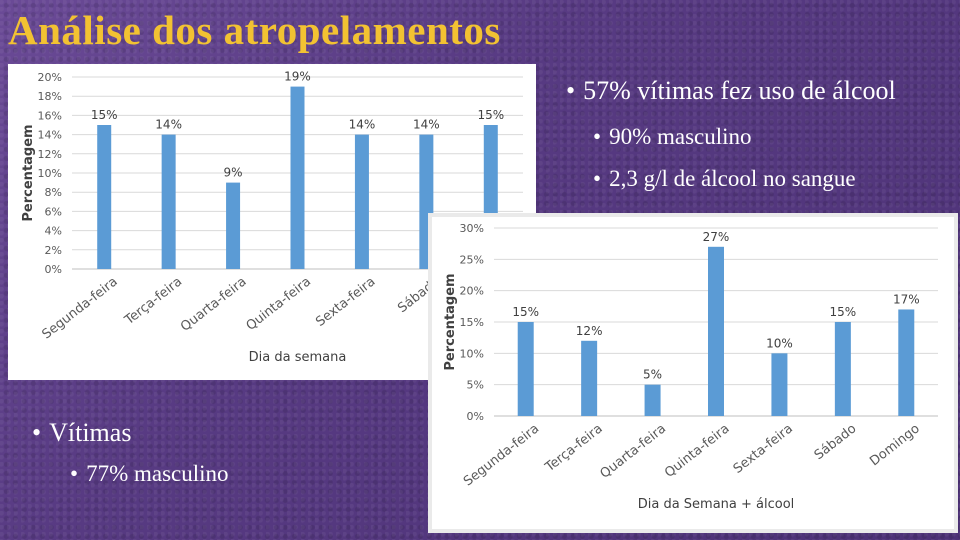  Describe the element at coordinates (732, 178) in the screenshot. I see `bullet-blood-alcohol-text: 2,3 g/l de álcool no sangue` at that location.